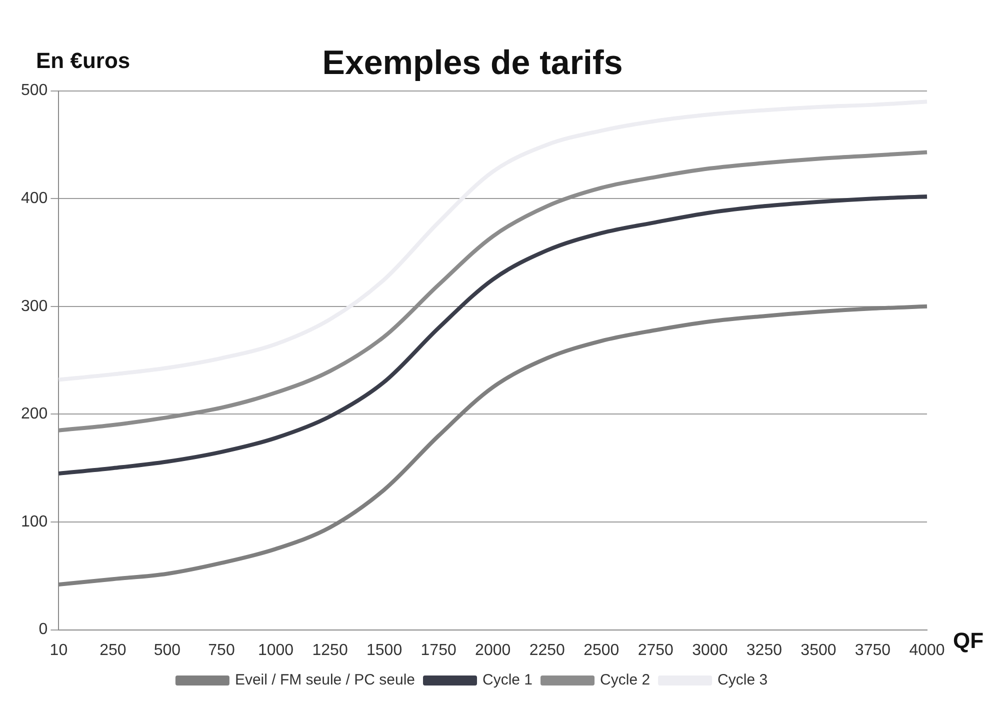 This screenshot has height=706, width=997. What do you see at coordinates (59, 650) in the screenshot?
I see `x-tick-label: 10` at bounding box center [59, 650].